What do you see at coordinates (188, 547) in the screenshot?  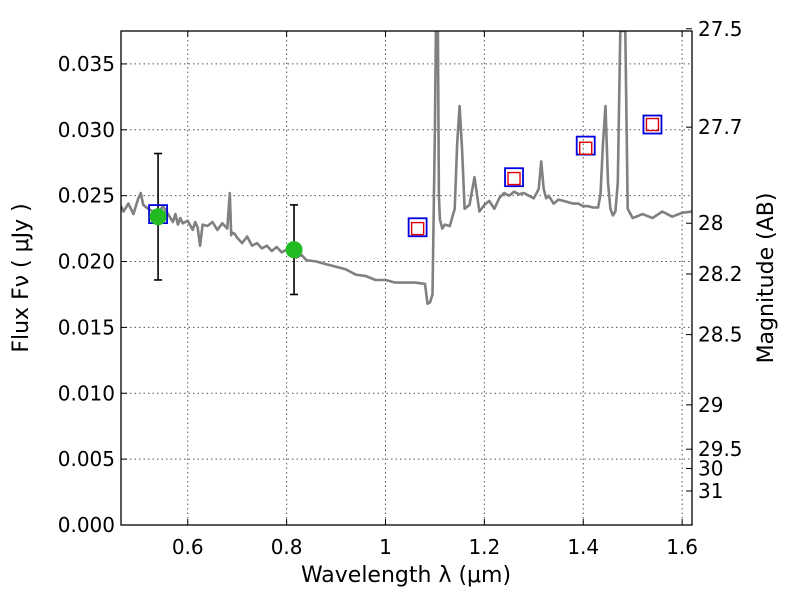 I see `x-tick-label: 0.6` at bounding box center [188, 547].